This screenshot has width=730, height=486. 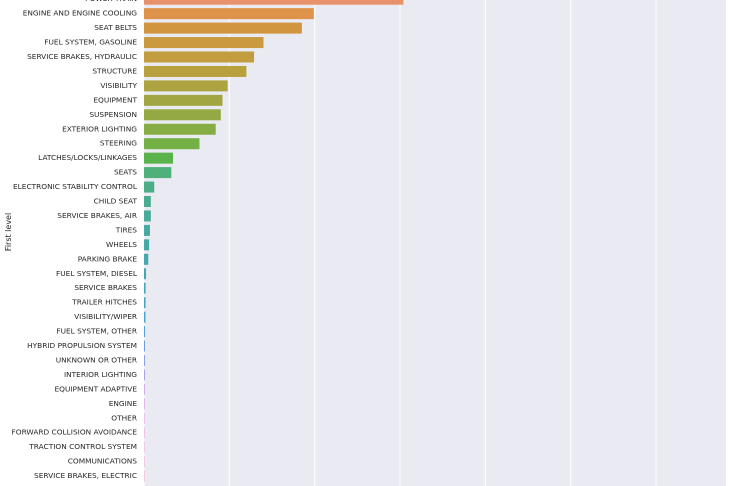 I want to click on y-tick-label: ENGINE AND ENGINE COOLING, so click(x=80, y=13).